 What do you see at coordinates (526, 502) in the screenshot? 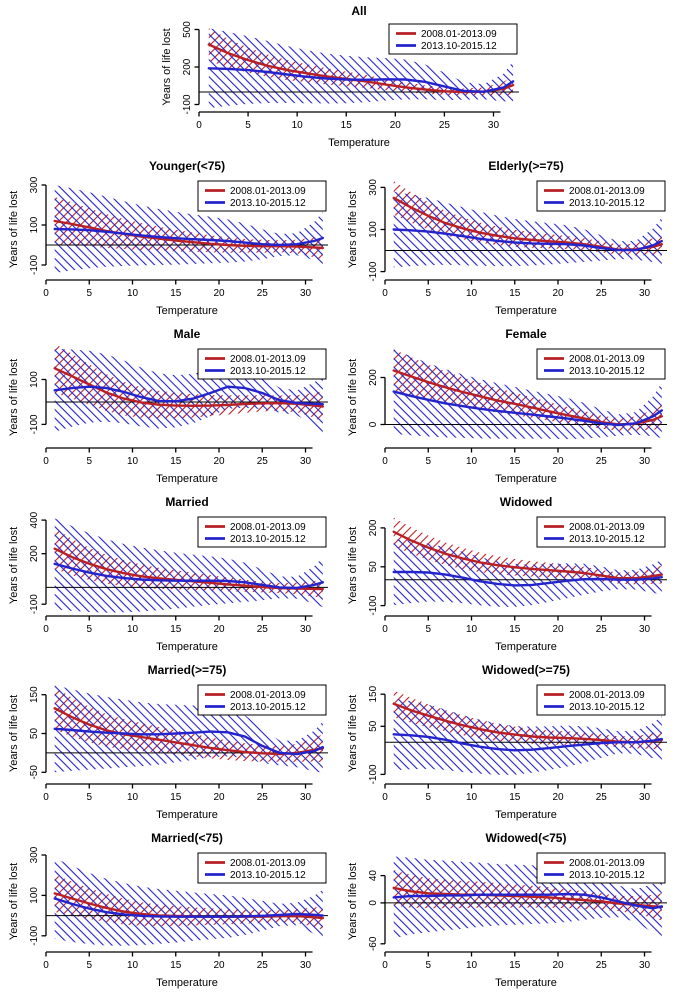
I see `chart-title: Widowed` at bounding box center [526, 502].